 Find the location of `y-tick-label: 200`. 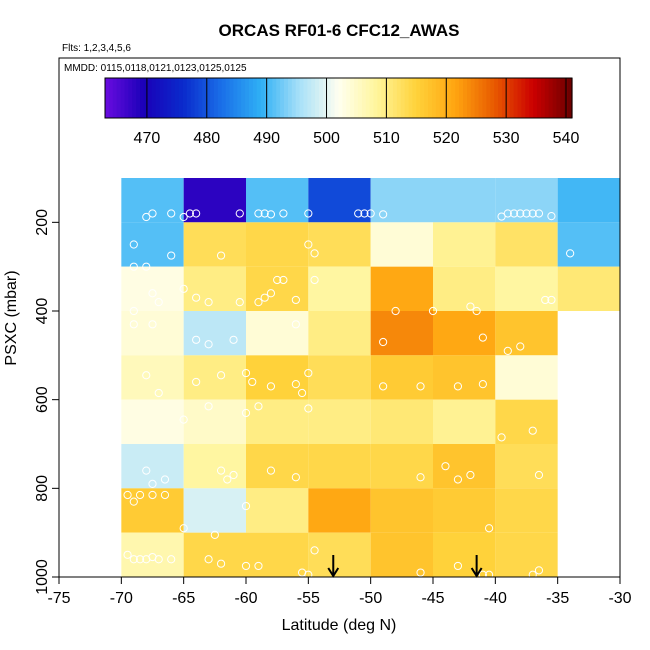

y-tick-label: 200 is located at coordinates (42, 222).